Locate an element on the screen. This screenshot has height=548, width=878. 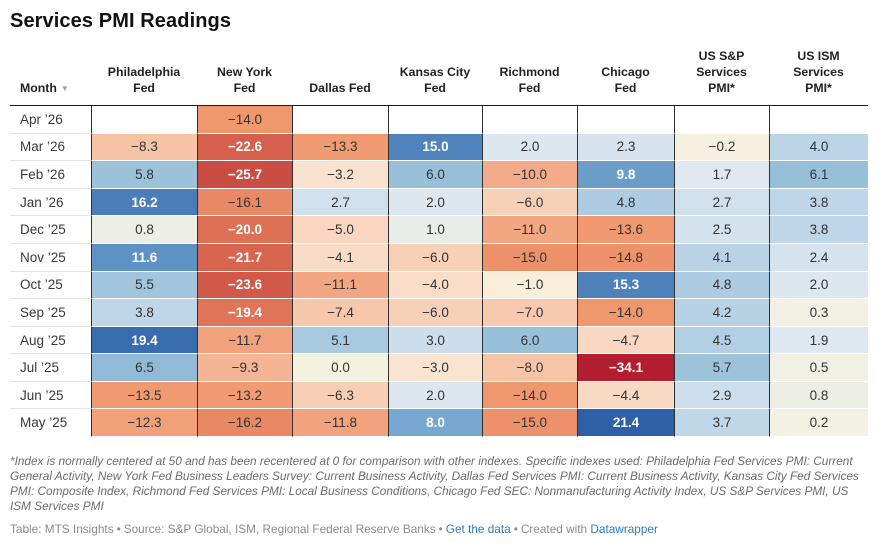
table-credit: Table: MTS Insights is located at coordinates (62, 529).